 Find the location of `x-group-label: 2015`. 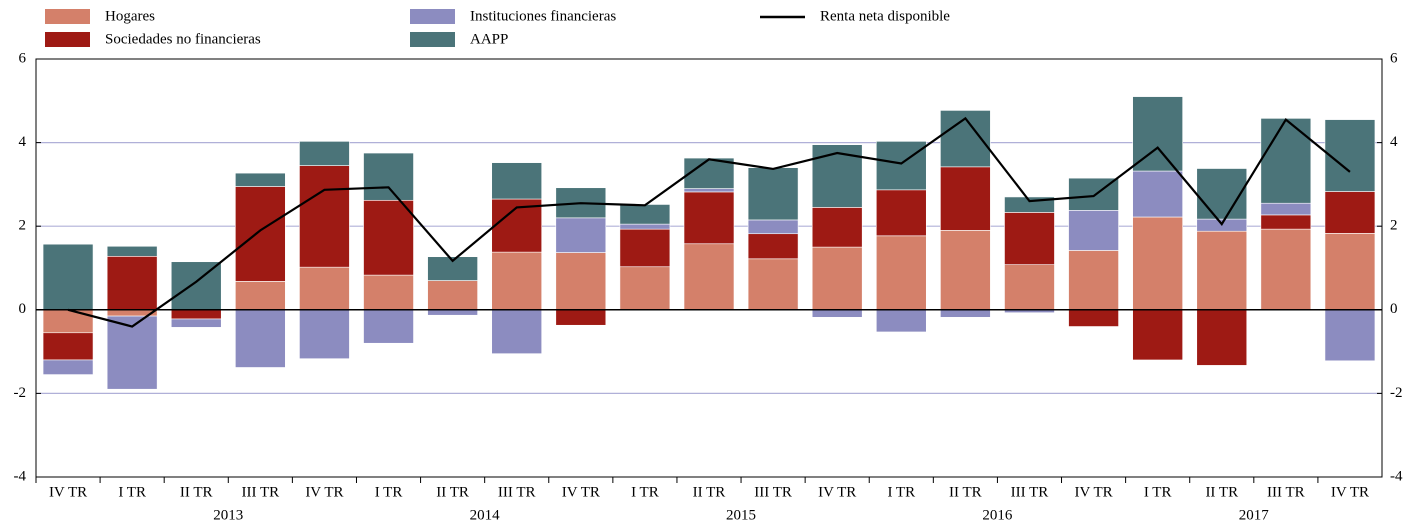

x-group-label: 2015 is located at coordinates (741, 515).